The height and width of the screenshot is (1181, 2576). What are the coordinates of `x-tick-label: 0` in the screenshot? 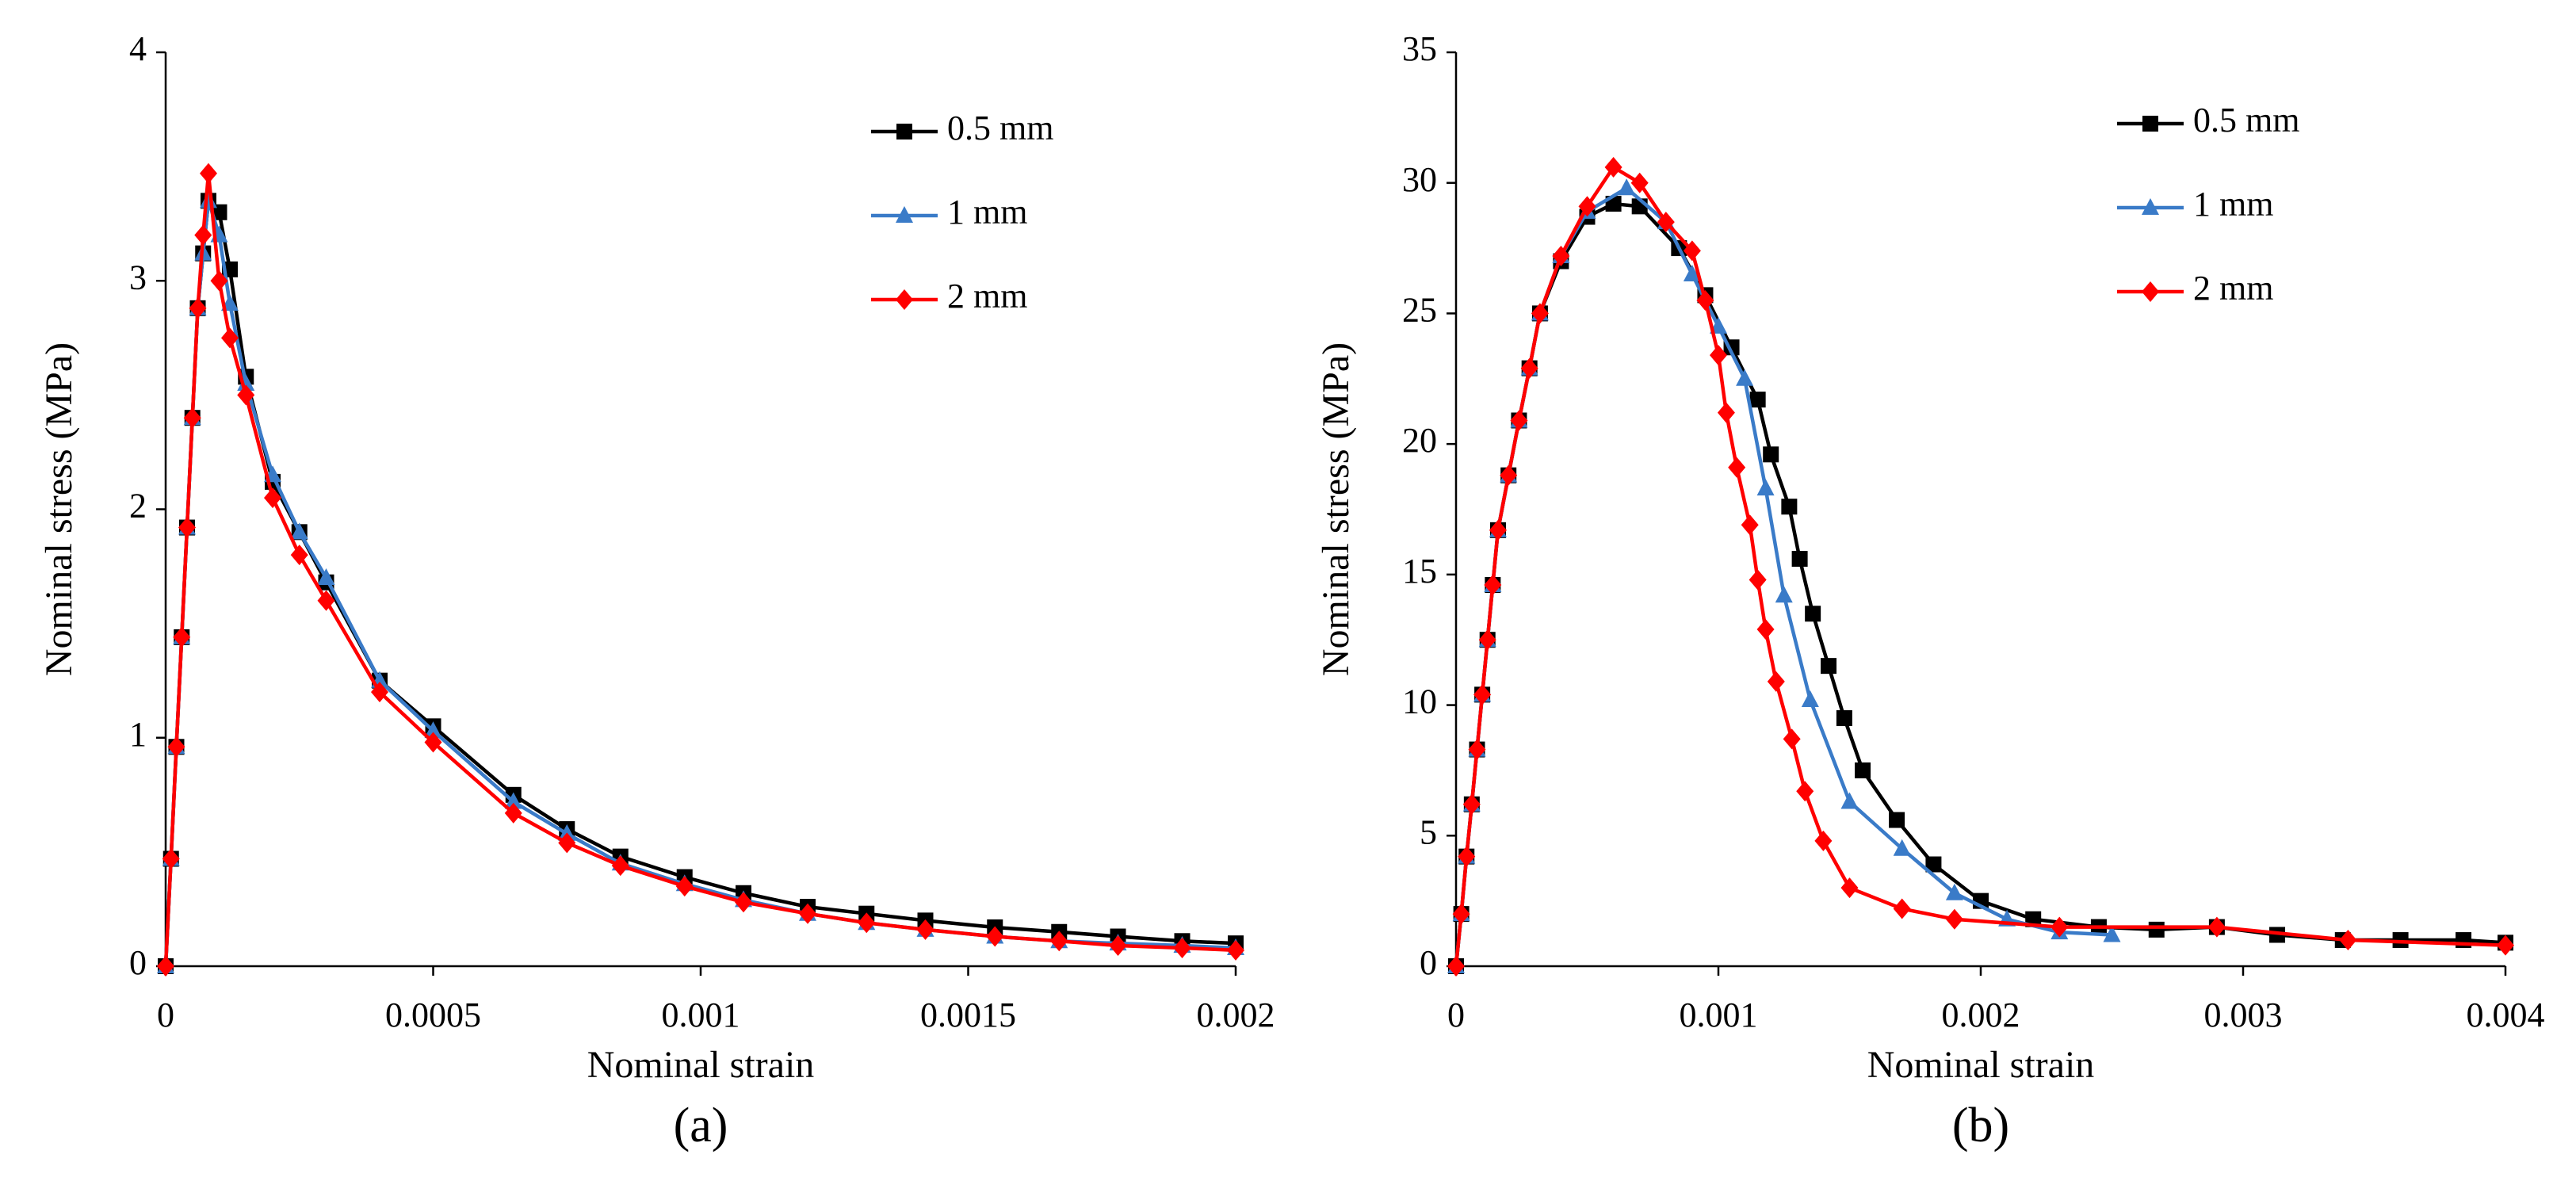 It's located at (165, 1015).